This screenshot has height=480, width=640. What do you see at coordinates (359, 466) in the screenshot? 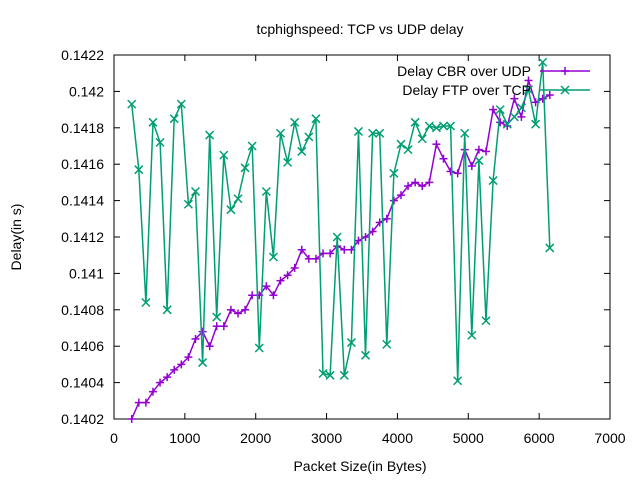
I see `x-axis-label: Packet Size(in Bytes)` at bounding box center [359, 466].